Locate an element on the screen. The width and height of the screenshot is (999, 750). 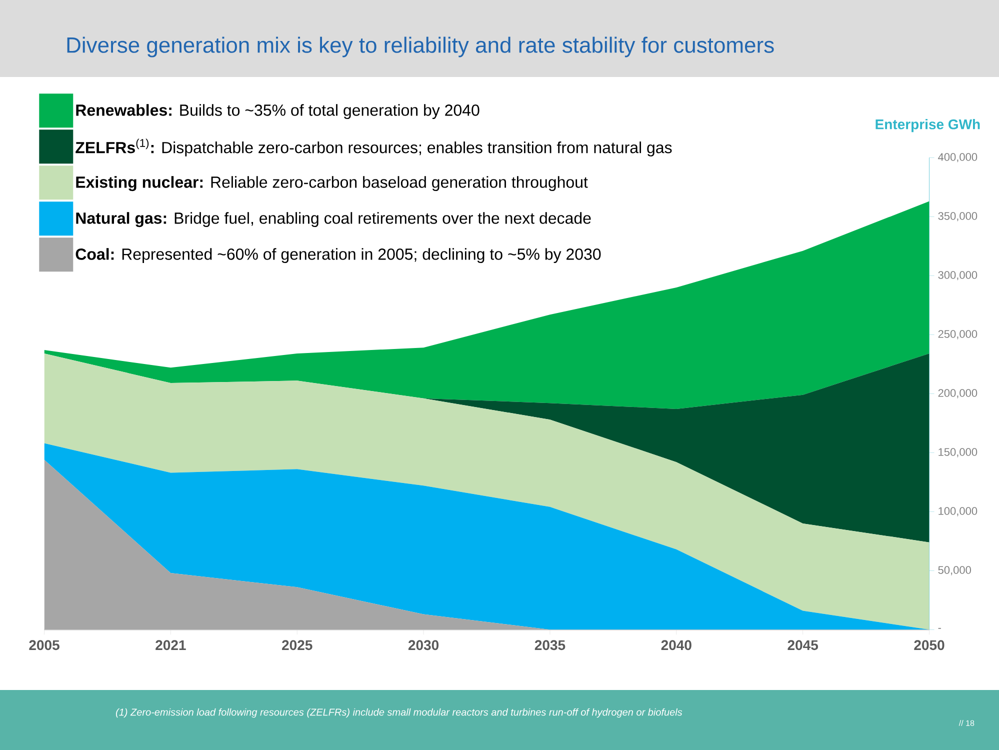
x-tick-label: 2030 is located at coordinates (423, 645).